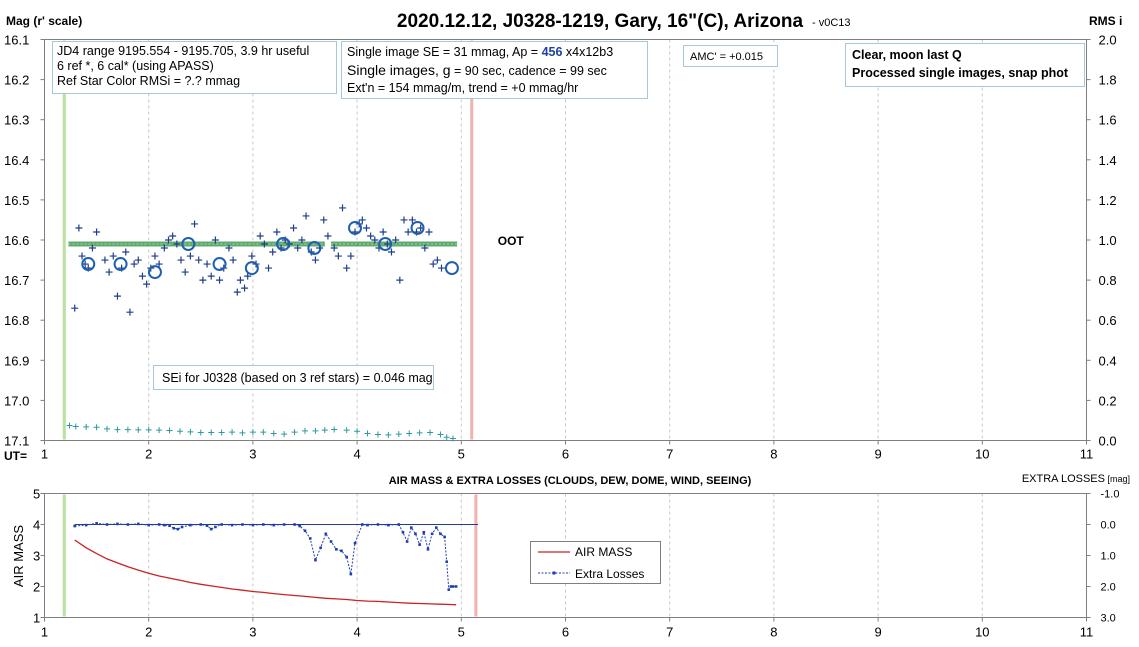 The image size is (1139, 647). Describe the element at coordinates (16, 320) in the screenshot. I see `top-y-tick-label-left: 16.8` at that location.